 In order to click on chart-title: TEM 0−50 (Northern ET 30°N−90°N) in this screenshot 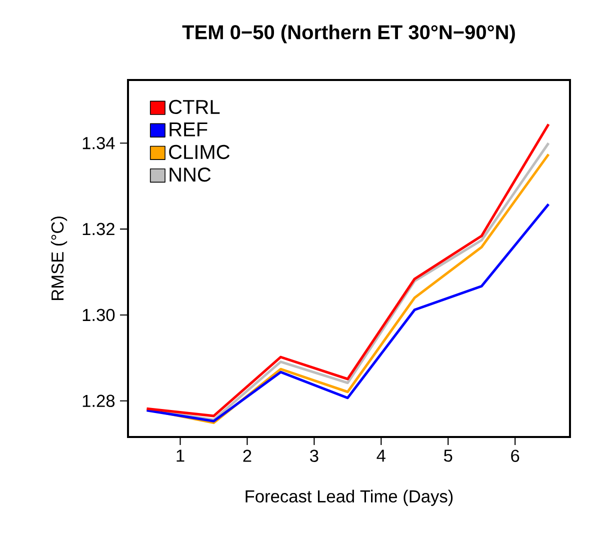, I will do `click(348, 34)`.